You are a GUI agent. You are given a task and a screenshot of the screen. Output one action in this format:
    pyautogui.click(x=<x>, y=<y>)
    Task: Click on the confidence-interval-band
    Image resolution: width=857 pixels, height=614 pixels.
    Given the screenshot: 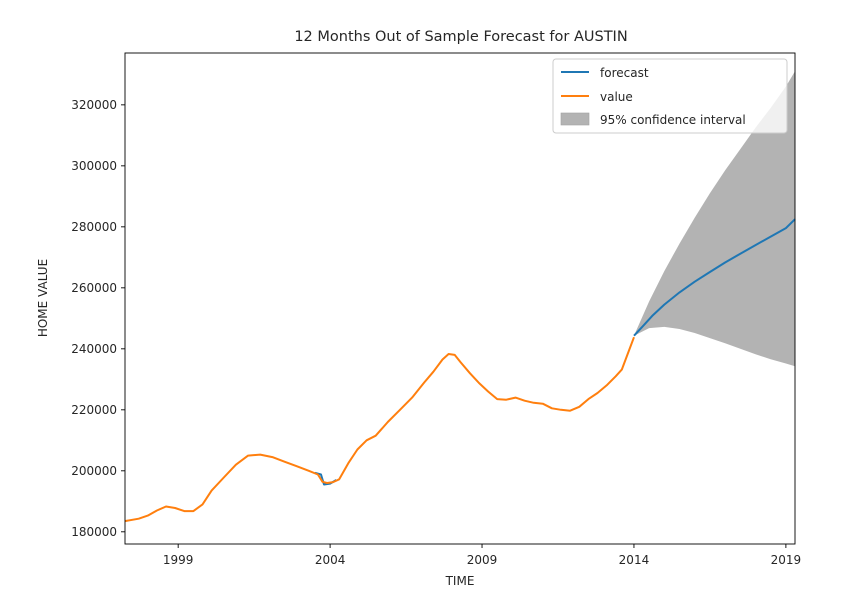 What is the action you would take?
    pyautogui.click(x=714, y=219)
    